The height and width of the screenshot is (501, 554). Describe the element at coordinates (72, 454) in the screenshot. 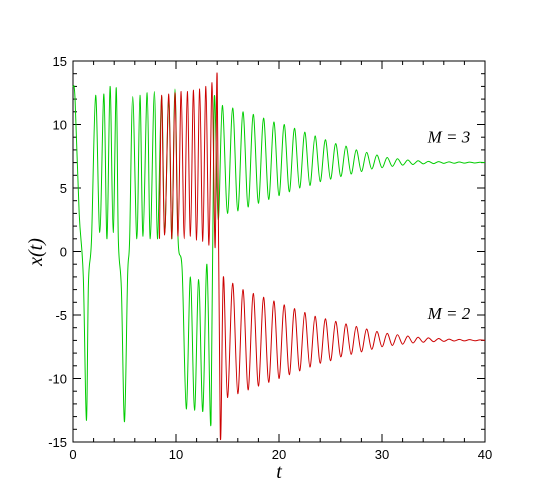

I see `x-tick-label: 0` at that location.